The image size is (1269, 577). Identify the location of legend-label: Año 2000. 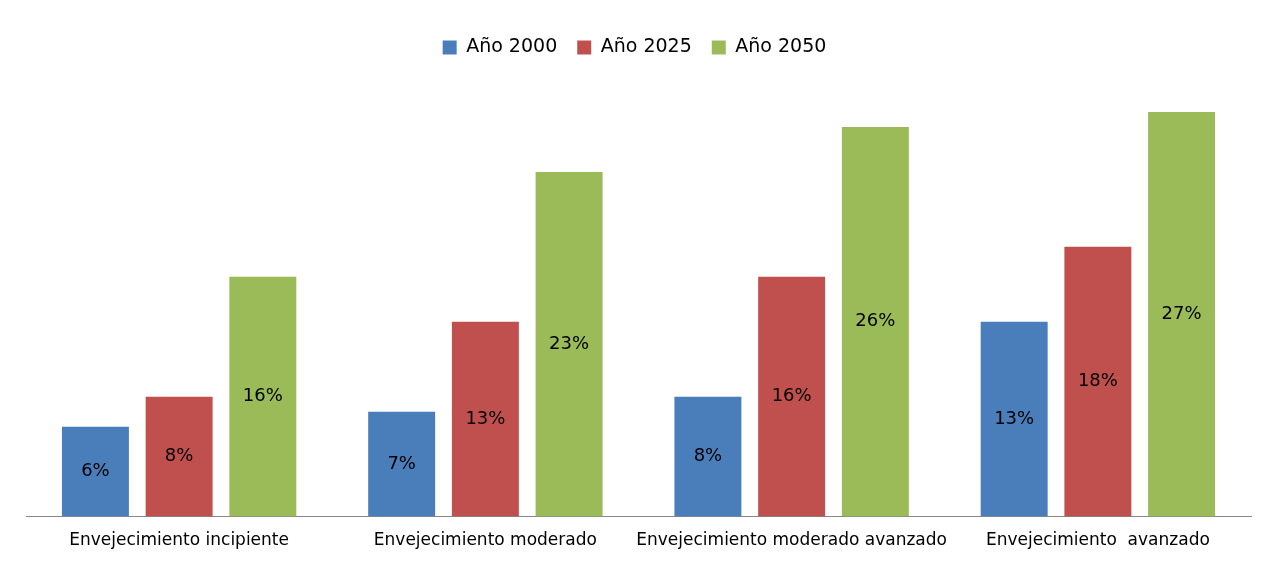
(512, 45).